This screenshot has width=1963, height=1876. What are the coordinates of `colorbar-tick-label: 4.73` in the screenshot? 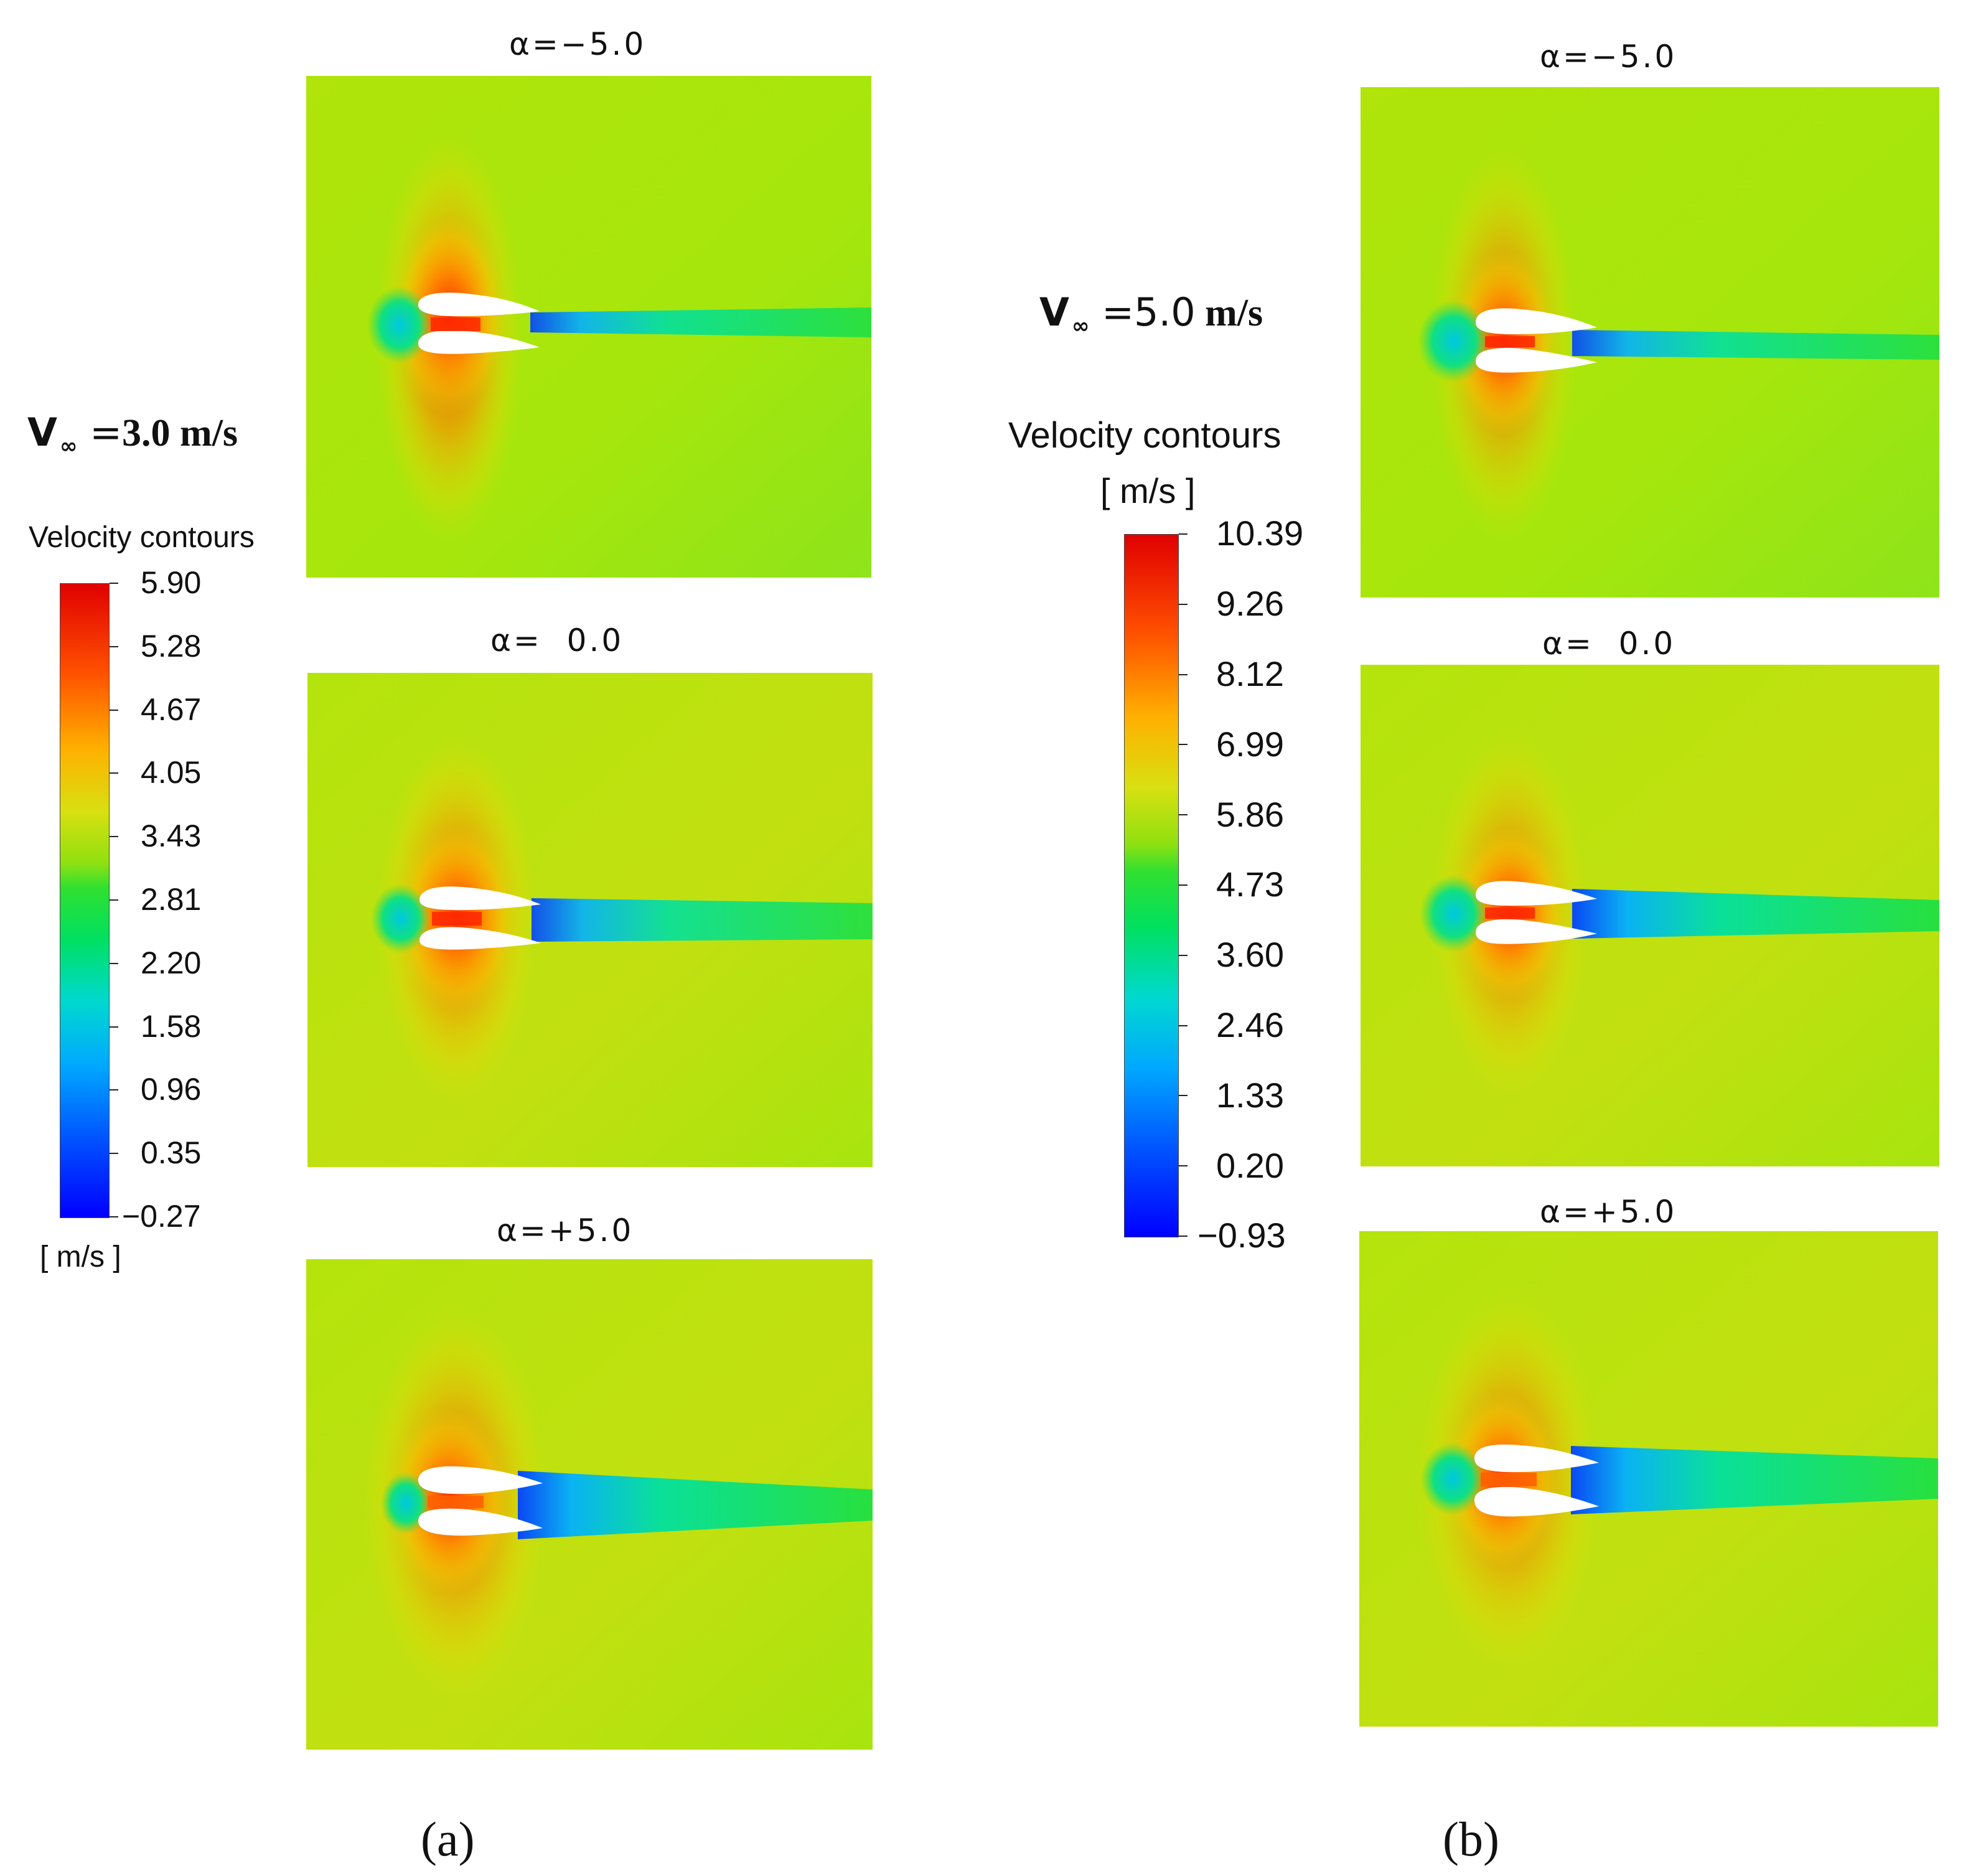 It's located at (1250, 884).